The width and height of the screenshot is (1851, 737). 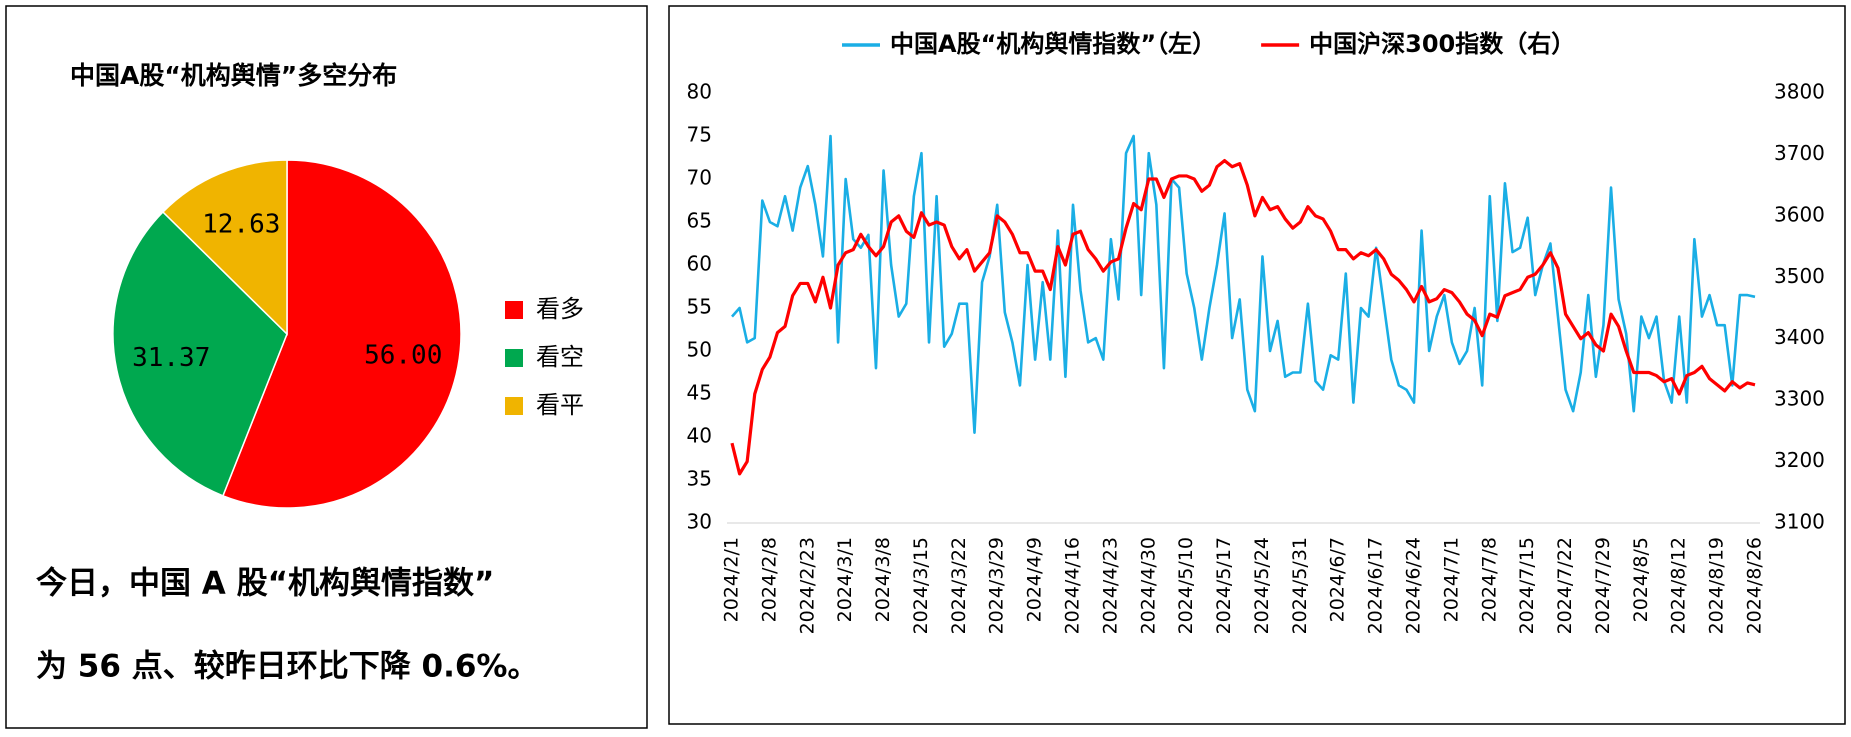 What do you see at coordinates (1755, 585) in the screenshot?
I see `x-tick-label: 2024/8/26` at bounding box center [1755, 585].